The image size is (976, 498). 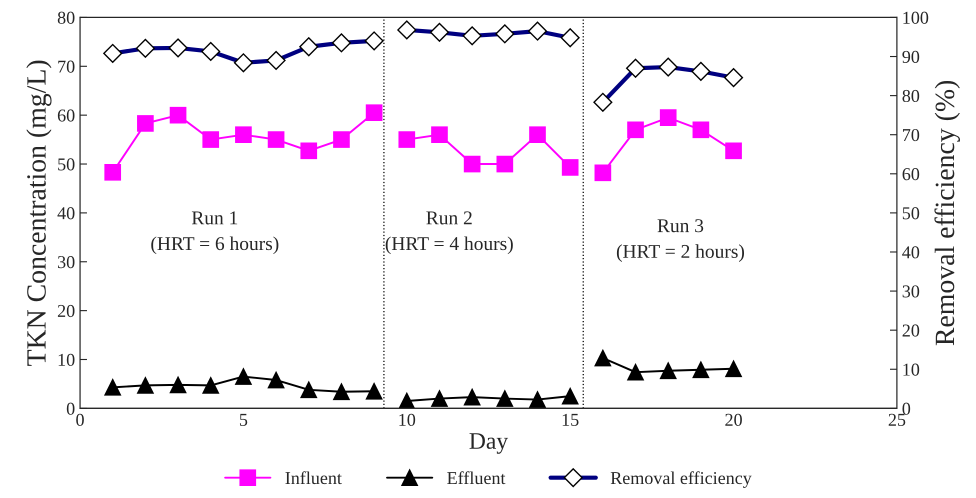 What do you see at coordinates (66, 66) in the screenshot?
I see `y-tick-label: 70` at bounding box center [66, 66].